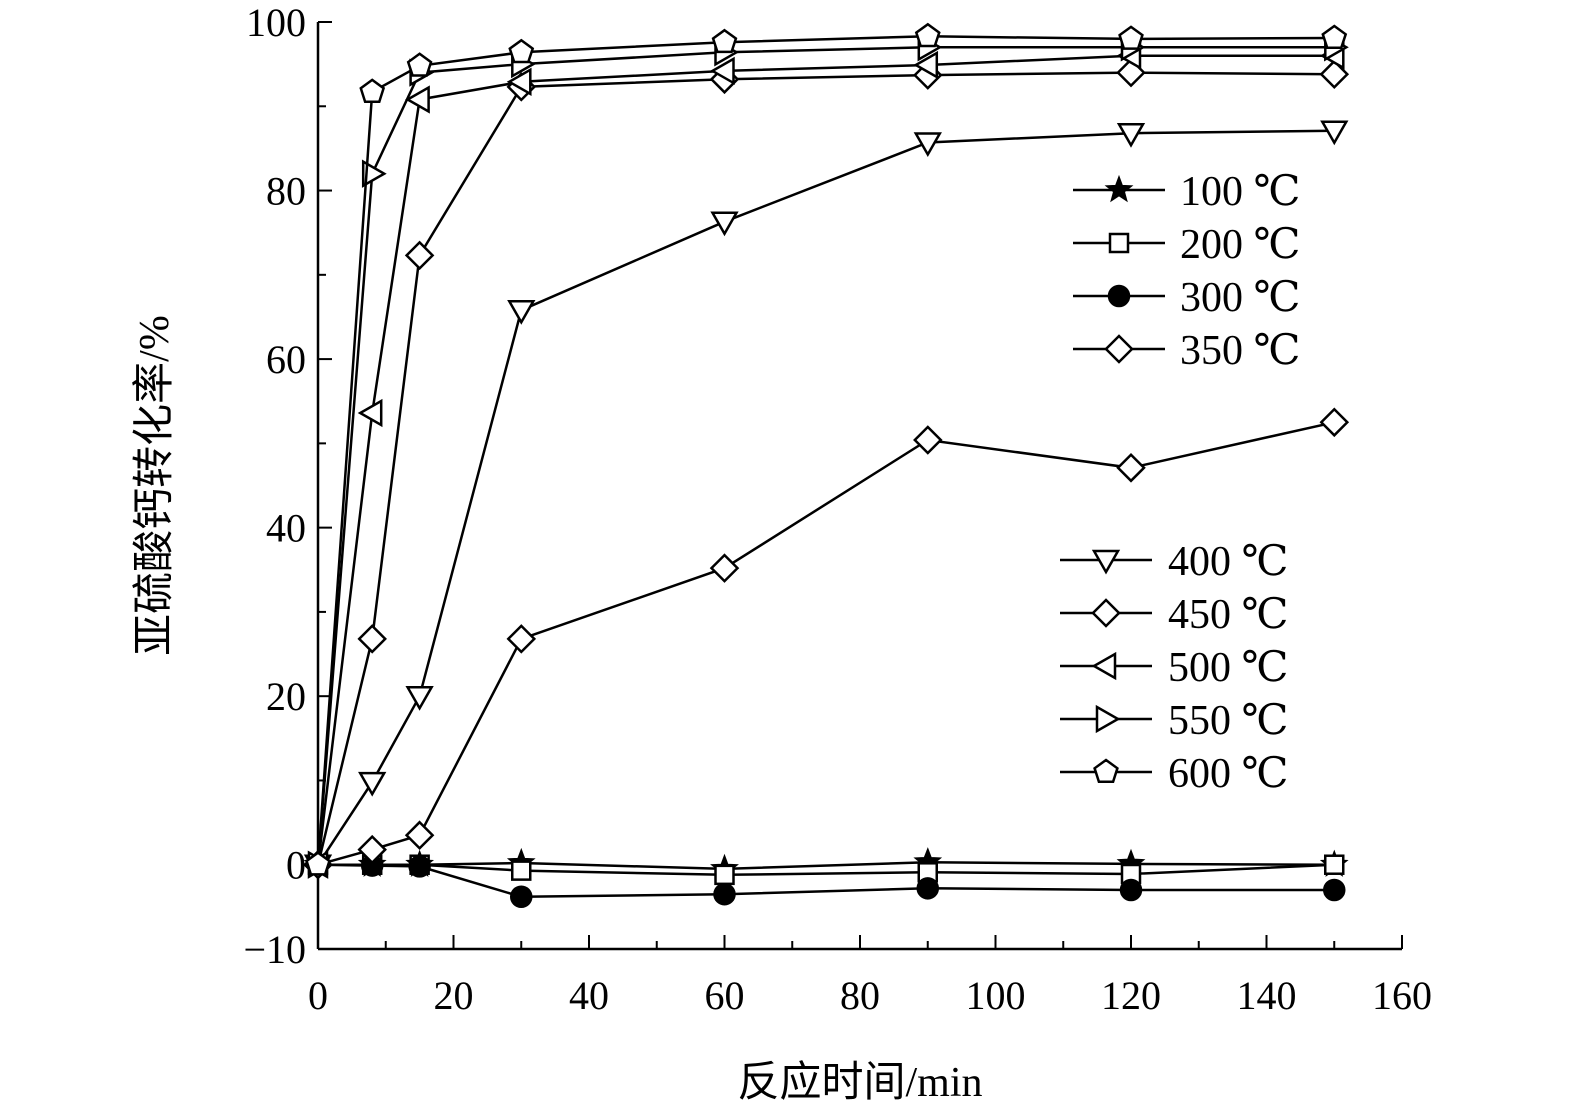 This screenshot has width=1575, height=1112. What do you see at coordinates (286, 191) in the screenshot?
I see `y-tick-label: 80` at bounding box center [286, 191].